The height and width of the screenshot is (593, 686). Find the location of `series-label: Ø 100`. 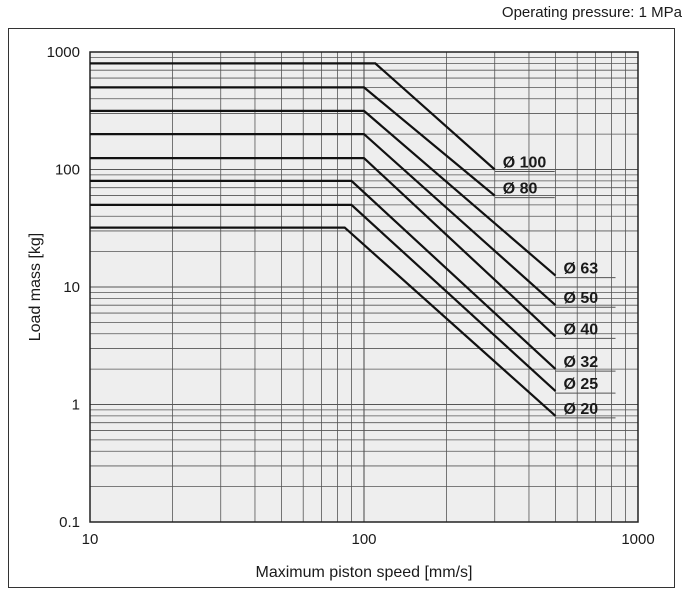

series-label: Ø 100 is located at coordinates (525, 163).